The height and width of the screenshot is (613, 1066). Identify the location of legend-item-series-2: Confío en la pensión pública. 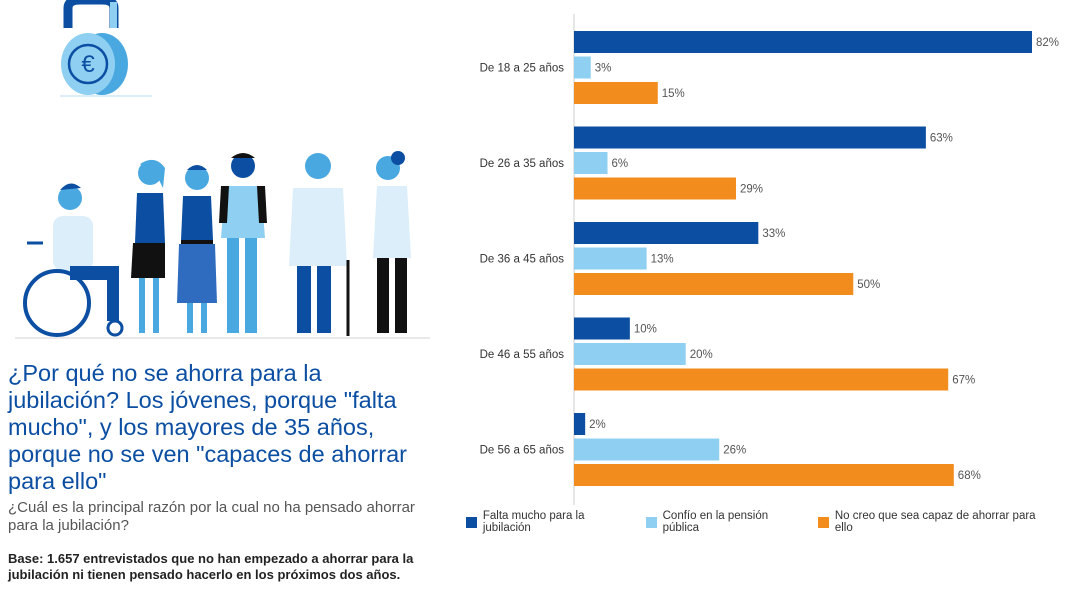
(725, 522).